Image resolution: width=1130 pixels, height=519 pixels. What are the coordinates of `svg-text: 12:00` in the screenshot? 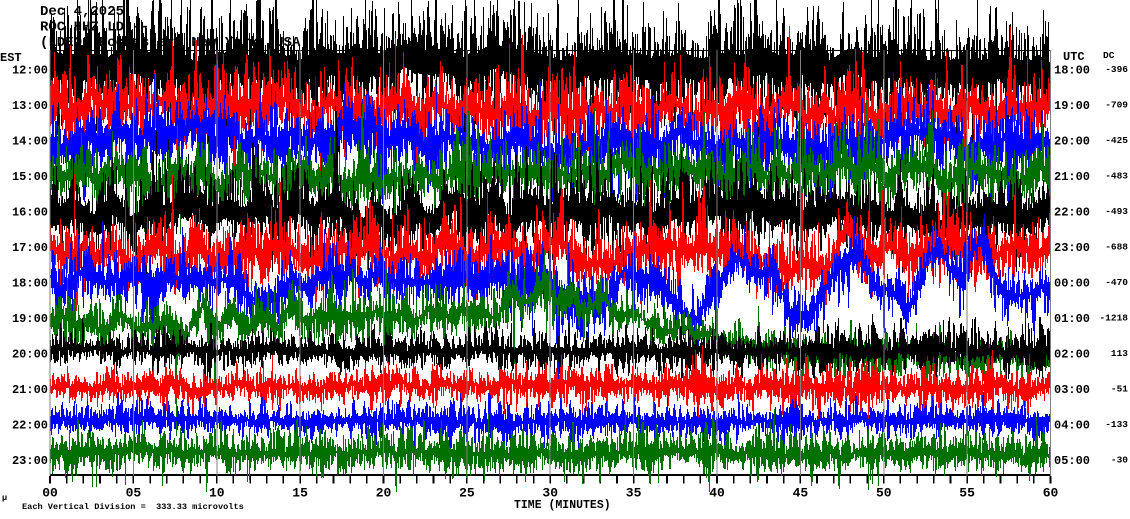 It's located at (30, 71).